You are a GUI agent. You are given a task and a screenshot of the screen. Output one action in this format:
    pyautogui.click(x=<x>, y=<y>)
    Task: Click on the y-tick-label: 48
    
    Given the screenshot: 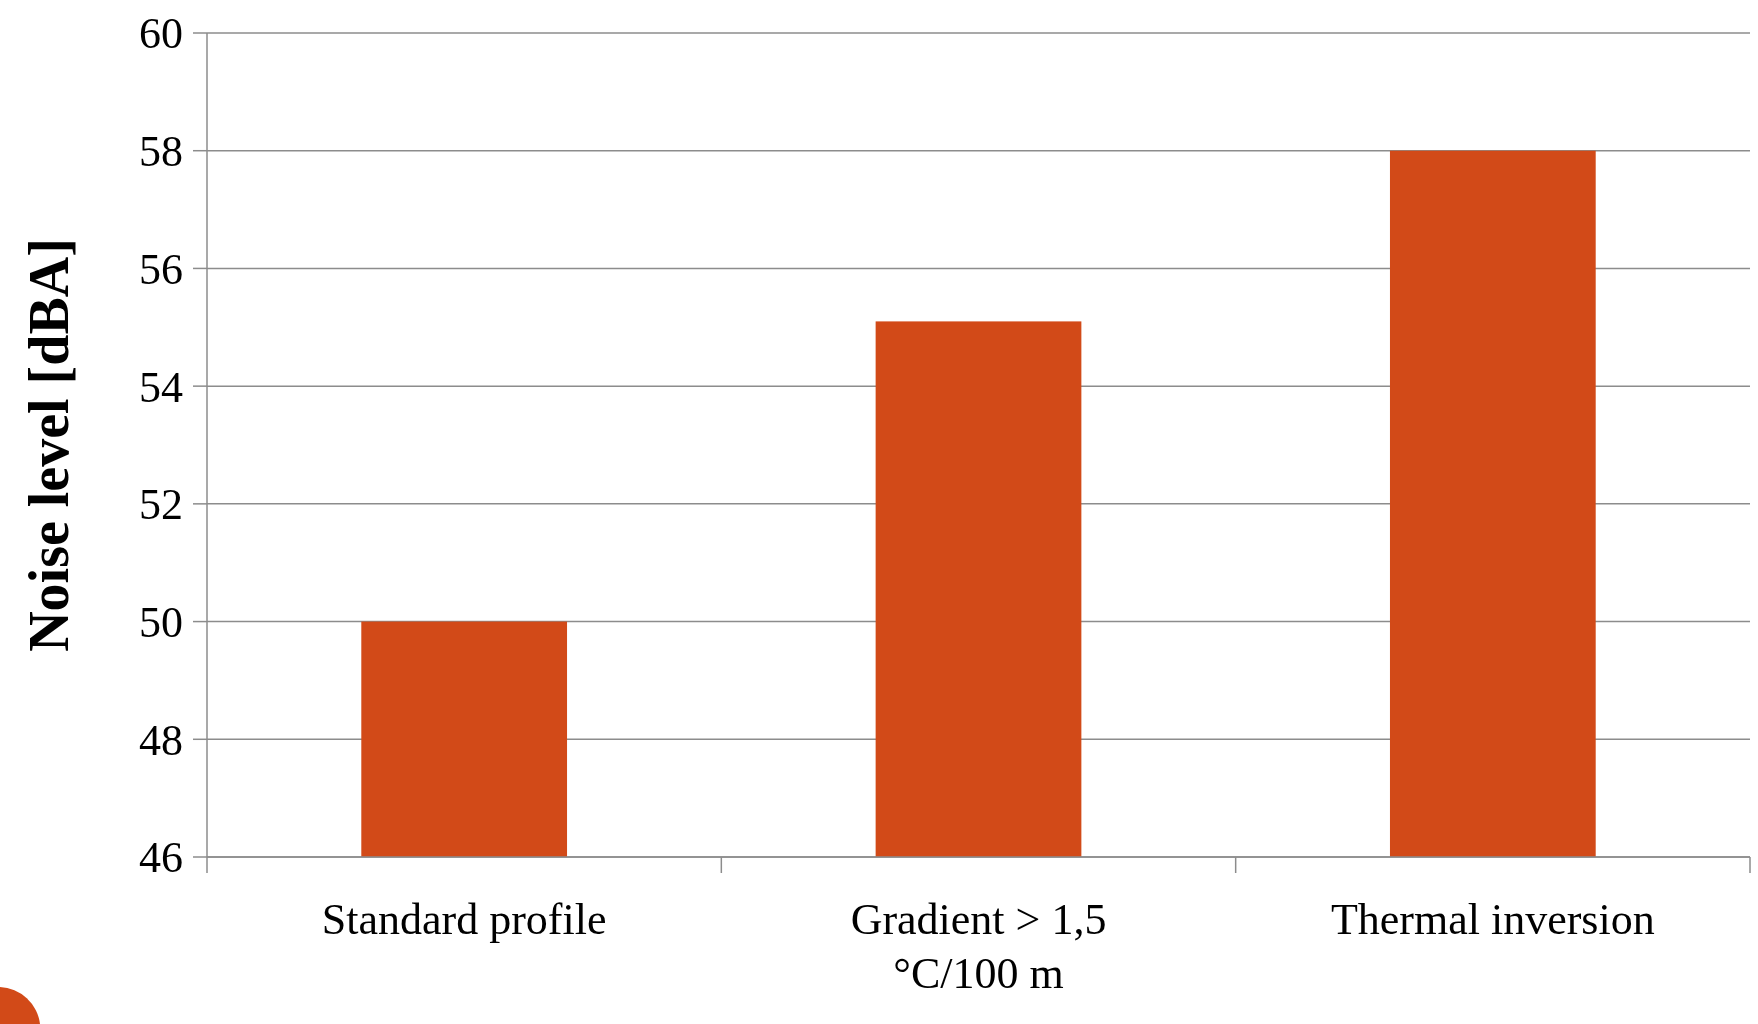 What is the action you would take?
    pyautogui.click(x=161, y=740)
    